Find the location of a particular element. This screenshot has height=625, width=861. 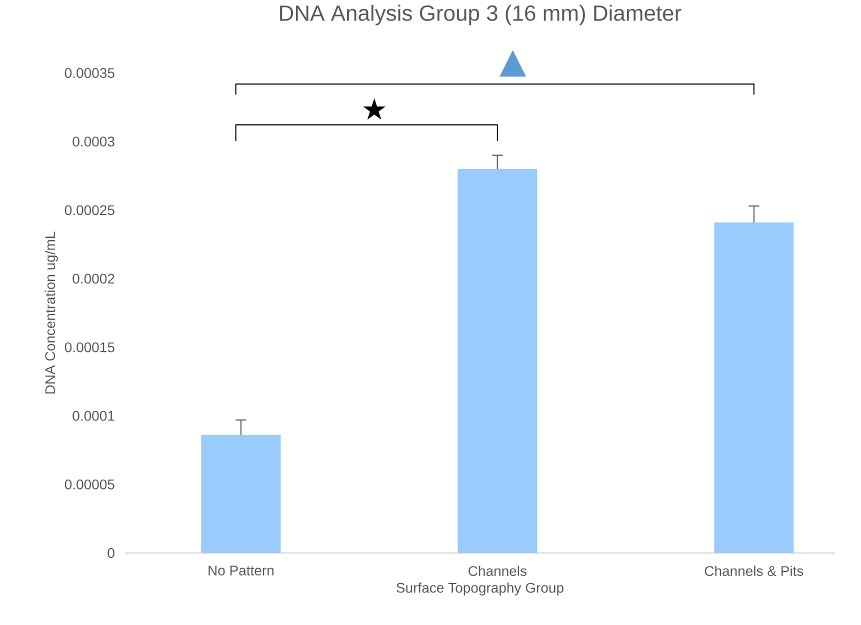

y-tick-label: 0.00015 is located at coordinates (89, 347).